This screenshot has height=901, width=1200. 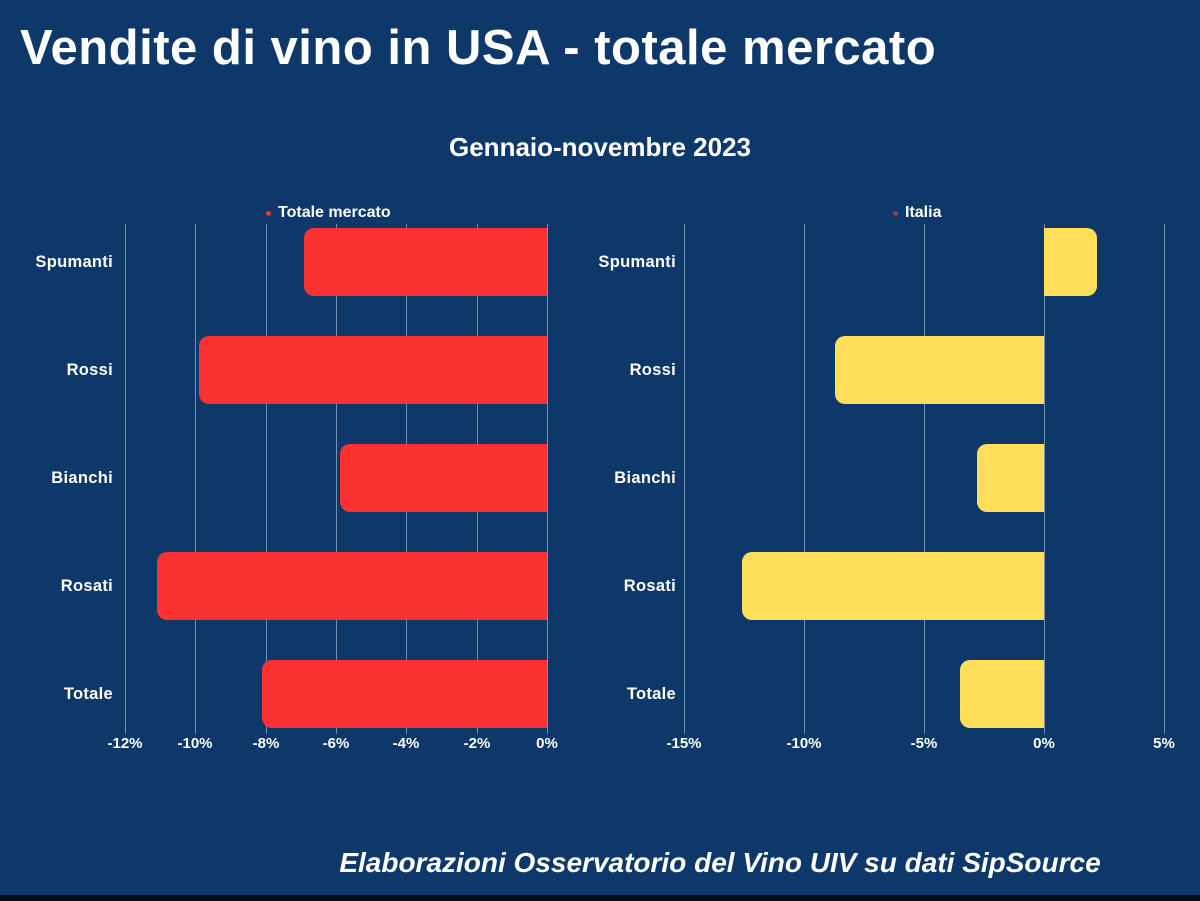 What do you see at coordinates (600, 147) in the screenshot?
I see `page-subtitle: Gennaio-novembre 2023` at bounding box center [600, 147].